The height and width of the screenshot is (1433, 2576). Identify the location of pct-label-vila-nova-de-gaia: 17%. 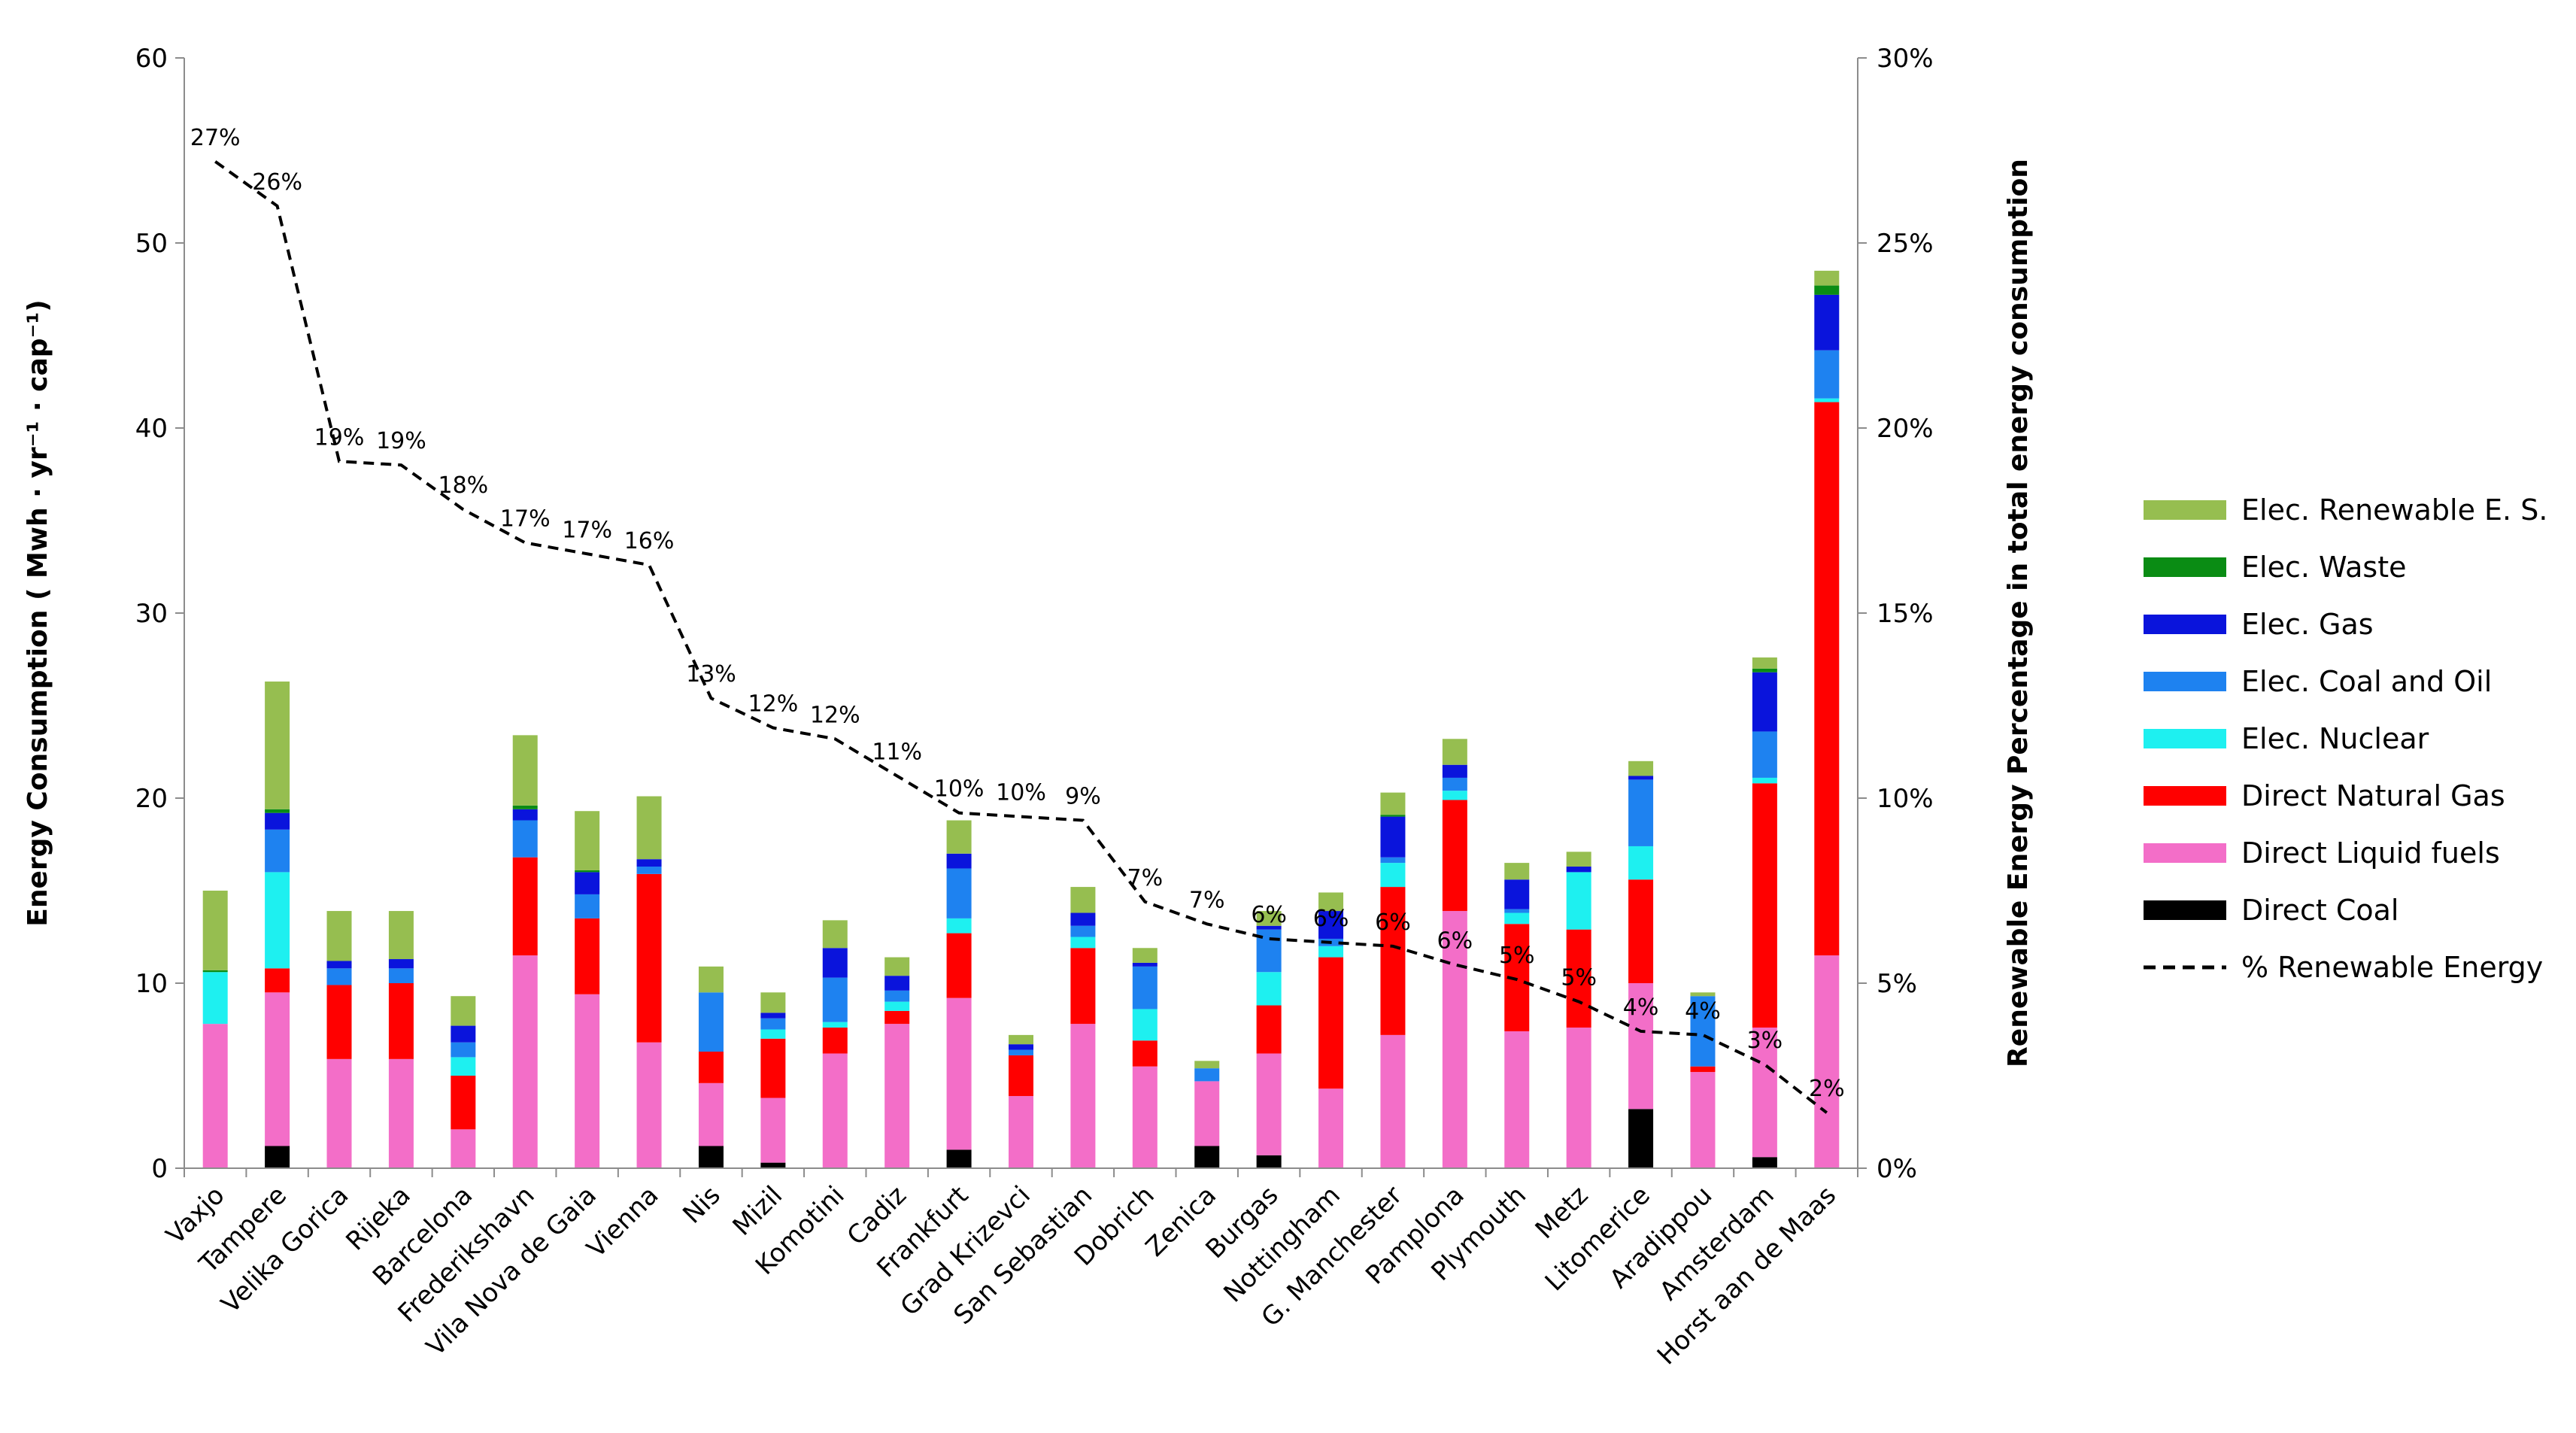
(587, 530).